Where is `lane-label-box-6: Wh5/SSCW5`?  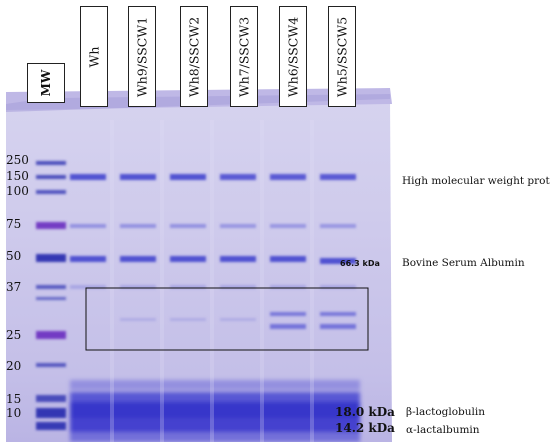 lane-label-box-6: Wh5/SSCW5 is located at coordinates (342, 56).